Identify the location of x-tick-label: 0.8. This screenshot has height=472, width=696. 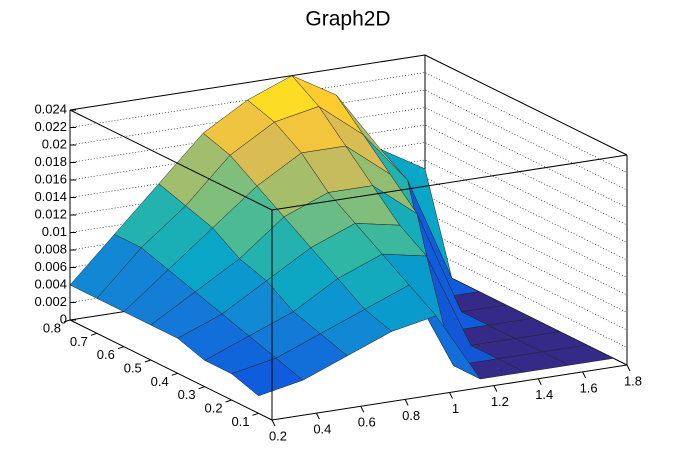
(411, 415).